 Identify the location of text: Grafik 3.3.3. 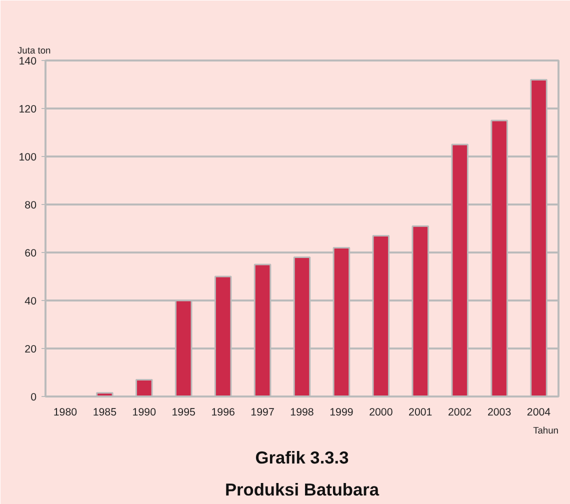
(302, 458).